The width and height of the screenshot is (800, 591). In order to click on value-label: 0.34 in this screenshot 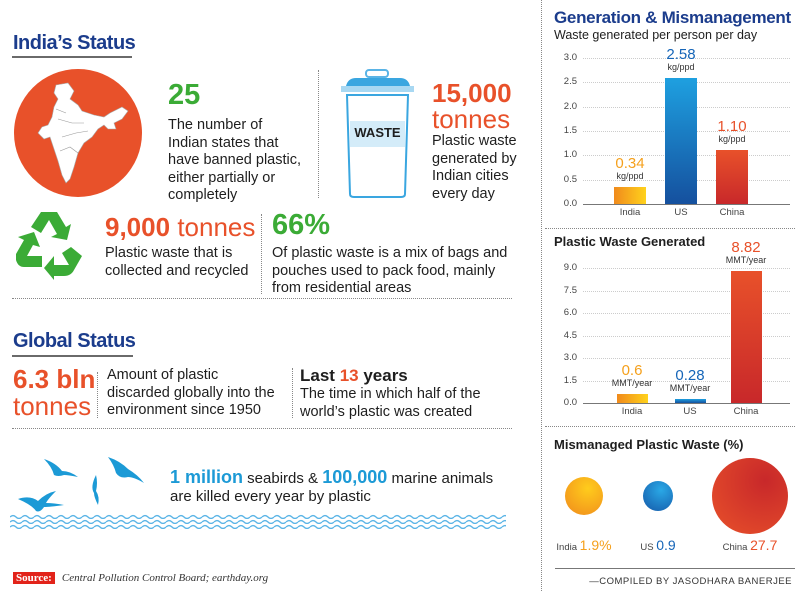, I will do `click(630, 164)`.